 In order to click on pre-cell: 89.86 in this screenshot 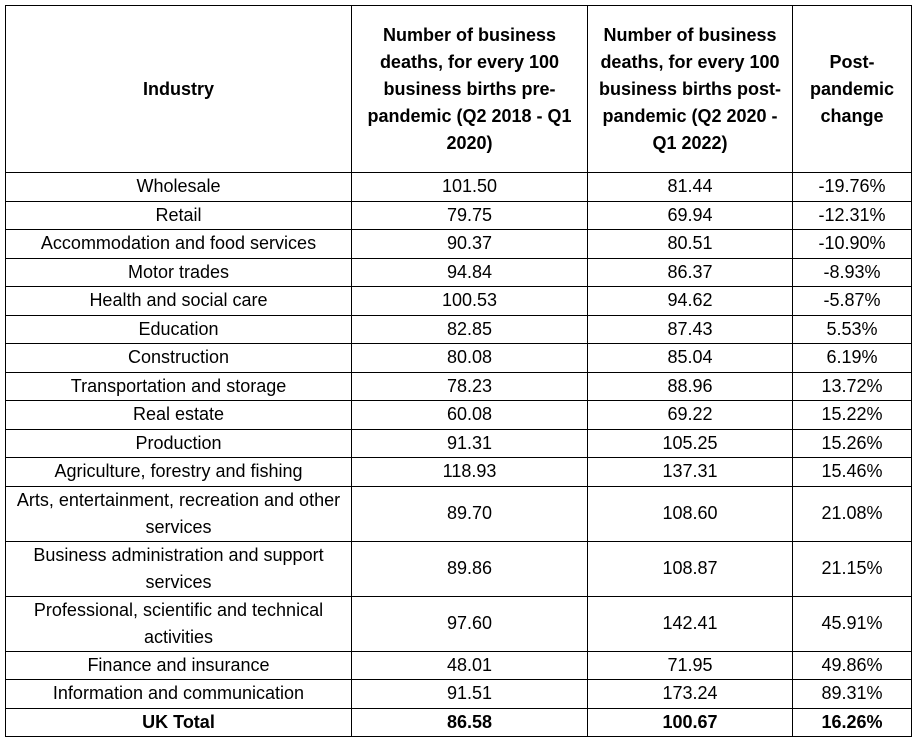, I will do `click(469, 568)`.